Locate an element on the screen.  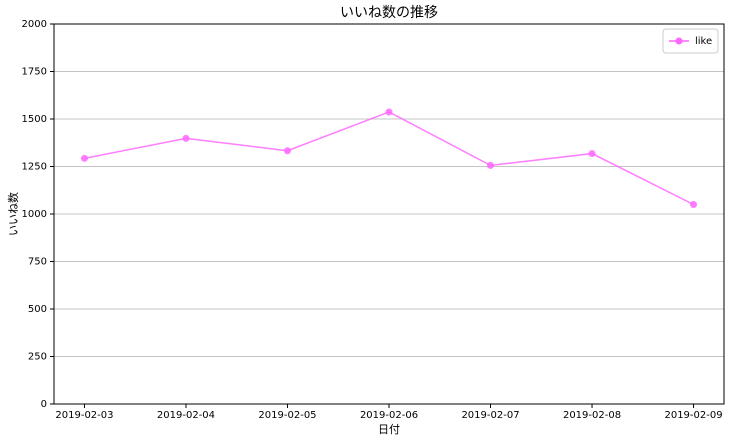
y-tick-label: 500 is located at coordinates (37, 309).